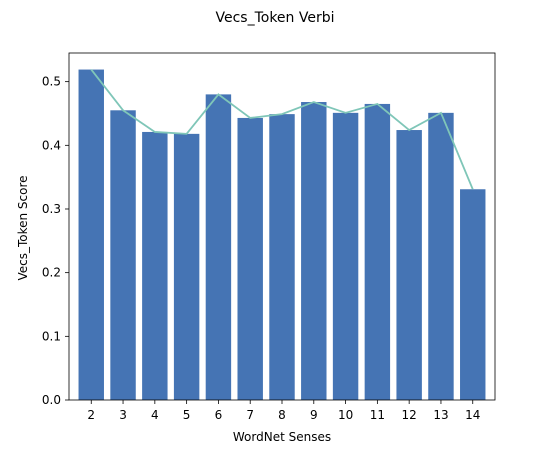 The height and width of the screenshot is (450, 550). What do you see at coordinates (187, 415) in the screenshot?
I see `x-tick-label: 5` at bounding box center [187, 415].